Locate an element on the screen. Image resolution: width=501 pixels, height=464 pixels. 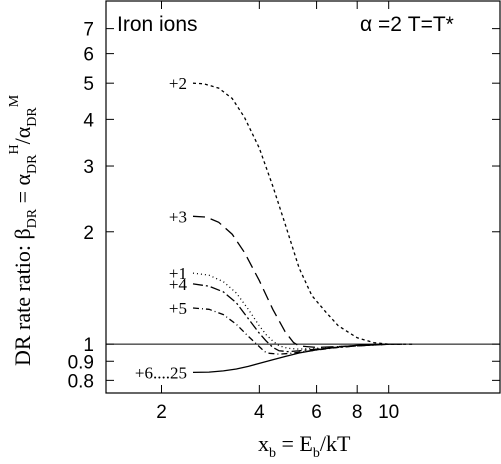
y-axis-label: DR rate ratio: βDR = αDRH/αDRM is located at coordinates (23, 230).